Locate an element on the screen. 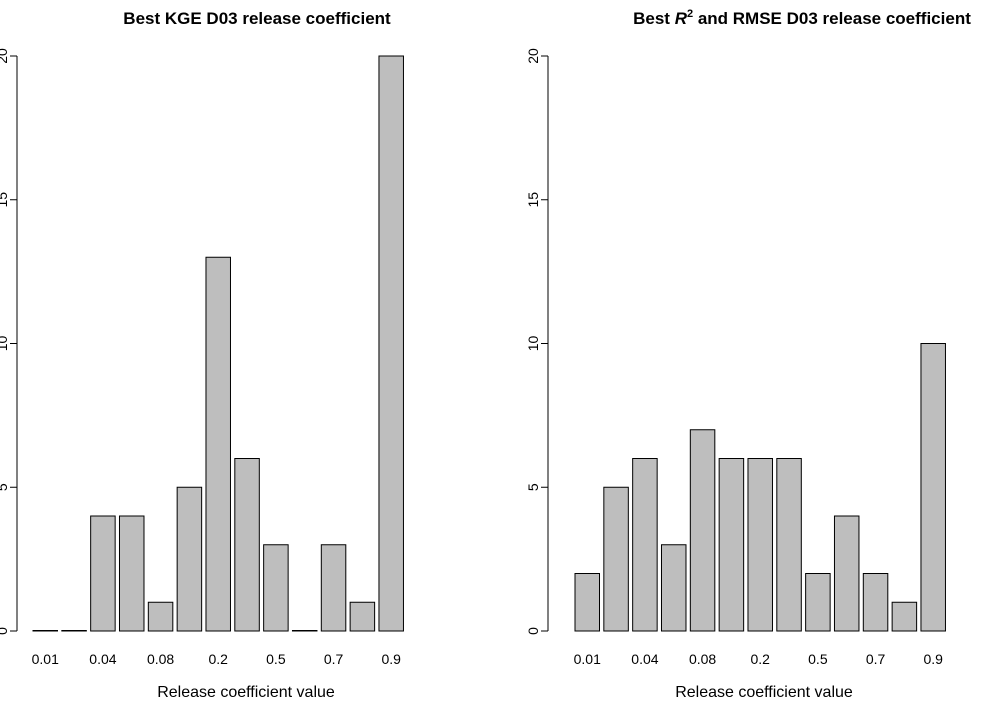 The width and height of the screenshot is (1000, 707). title-superscript: 2 is located at coordinates (690, 14).